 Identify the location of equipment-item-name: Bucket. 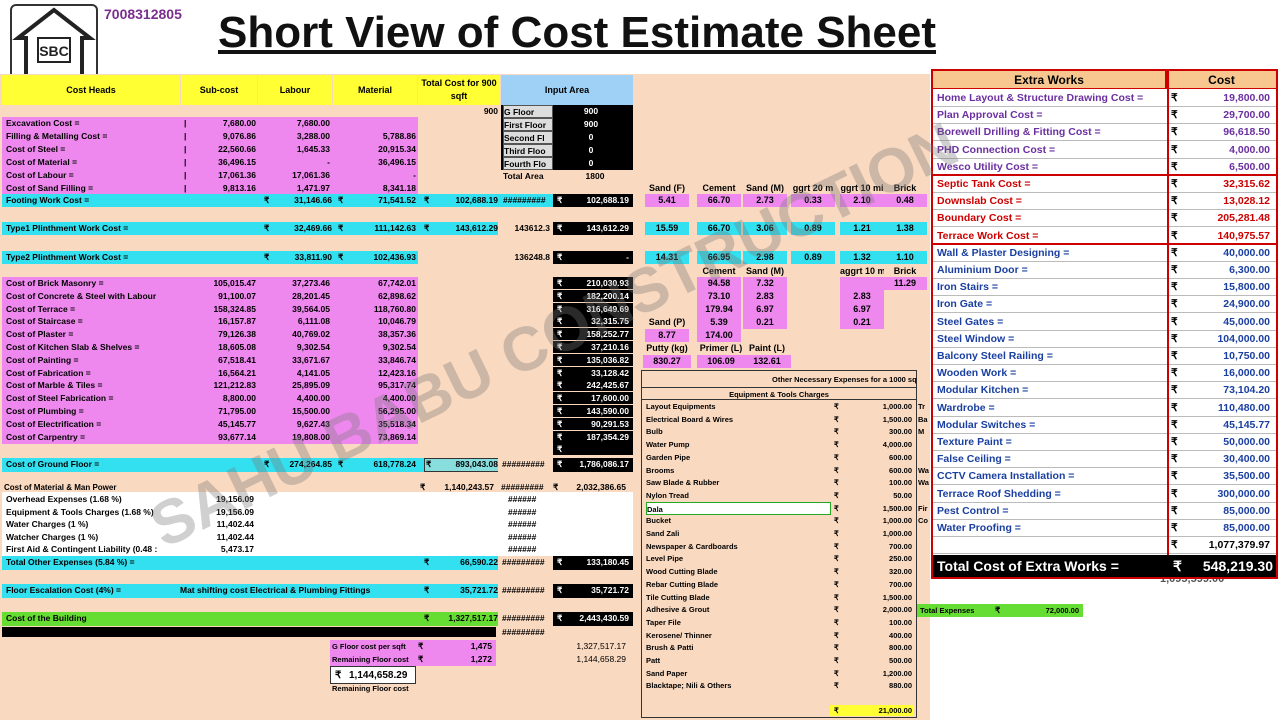
(659, 521).